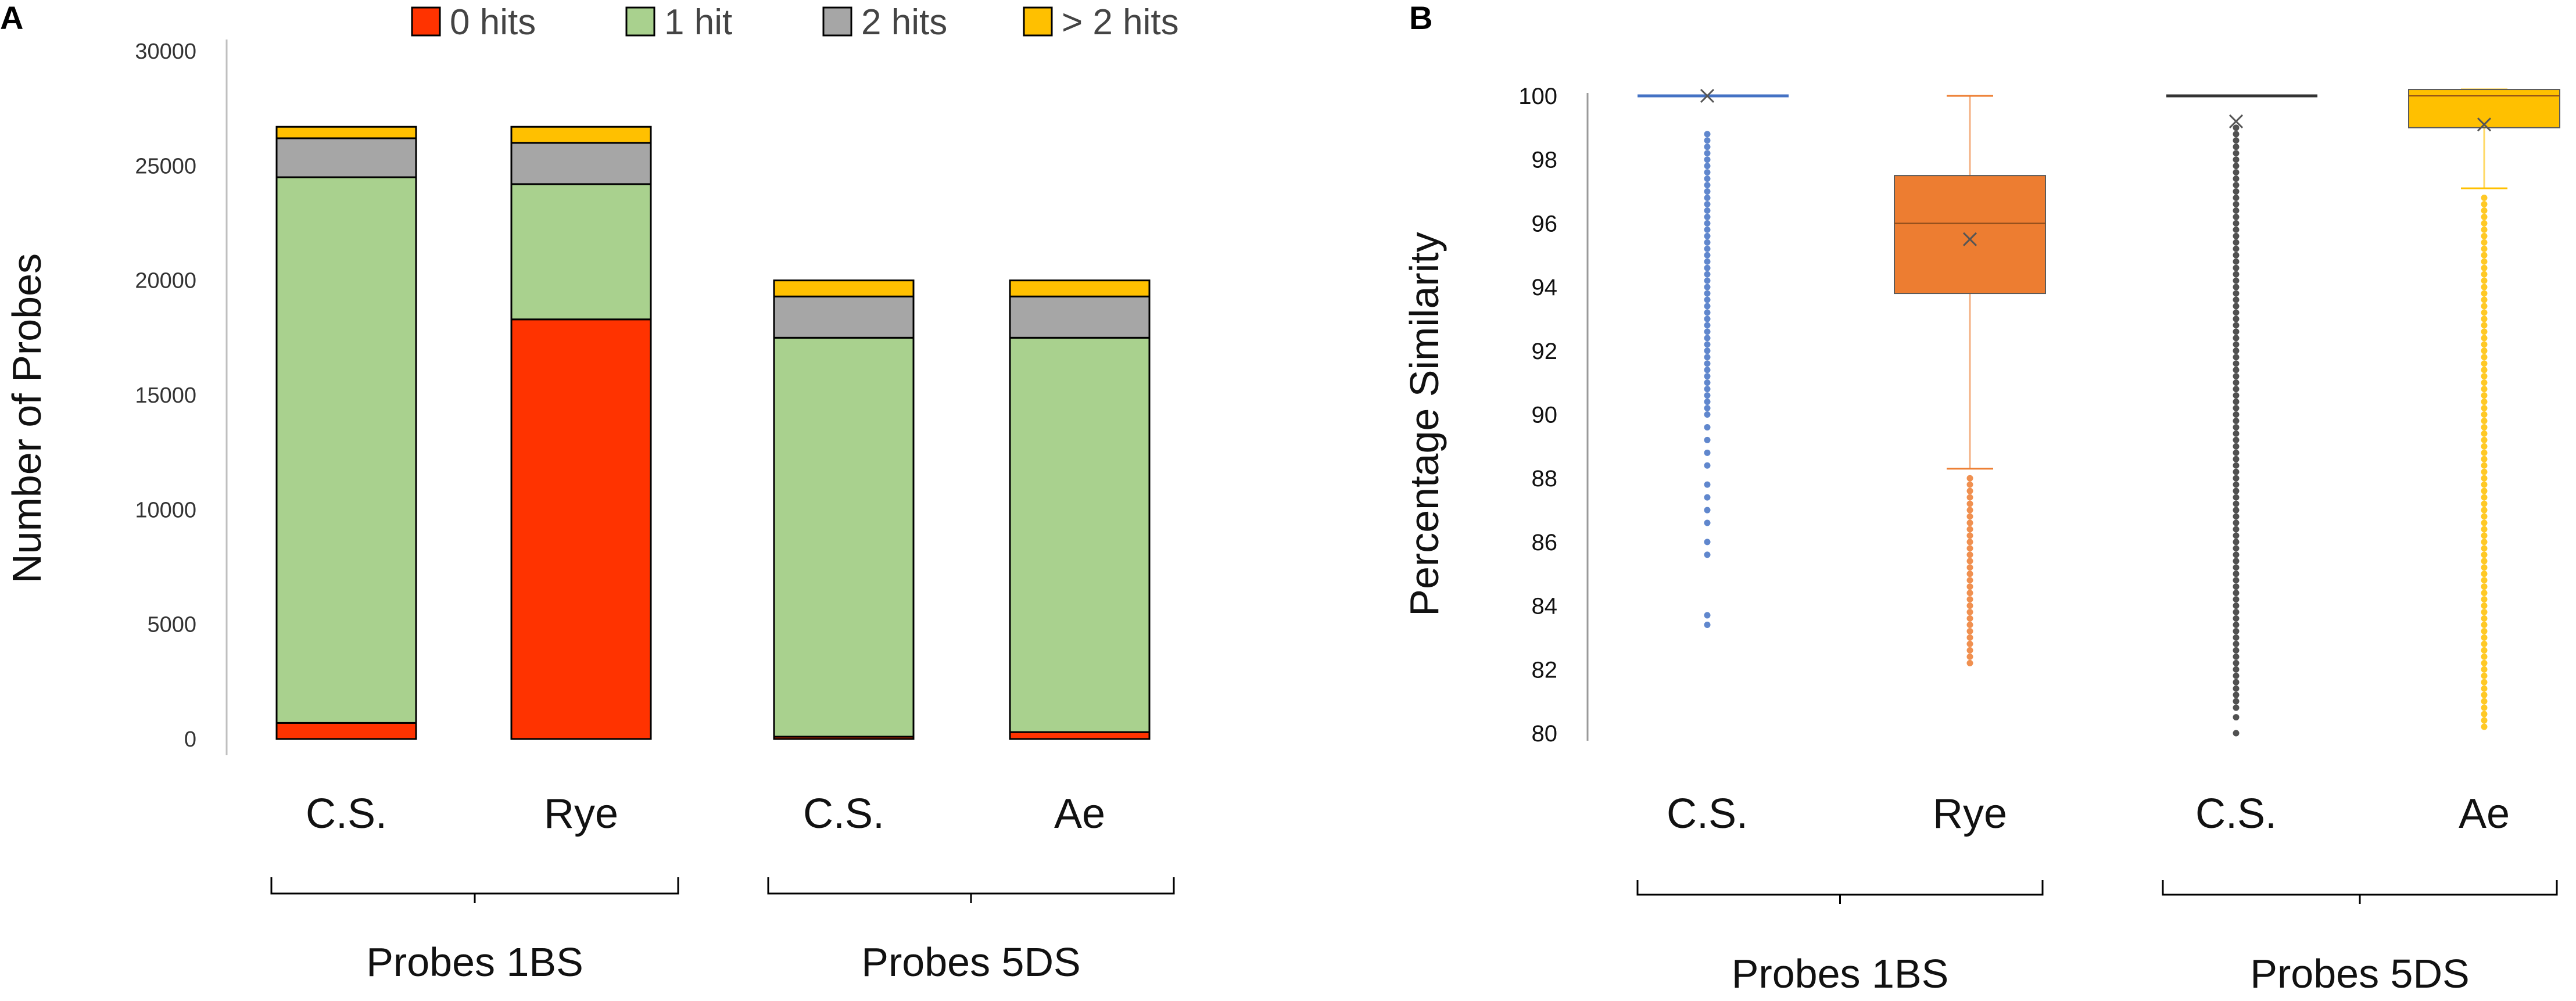 This screenshot has width=2576, height=1001. What do you see at coordinates (1545, 542) in the screenshot?
I see `panel-b-y-tick-label: 86` at bounding box center [1545, 542].